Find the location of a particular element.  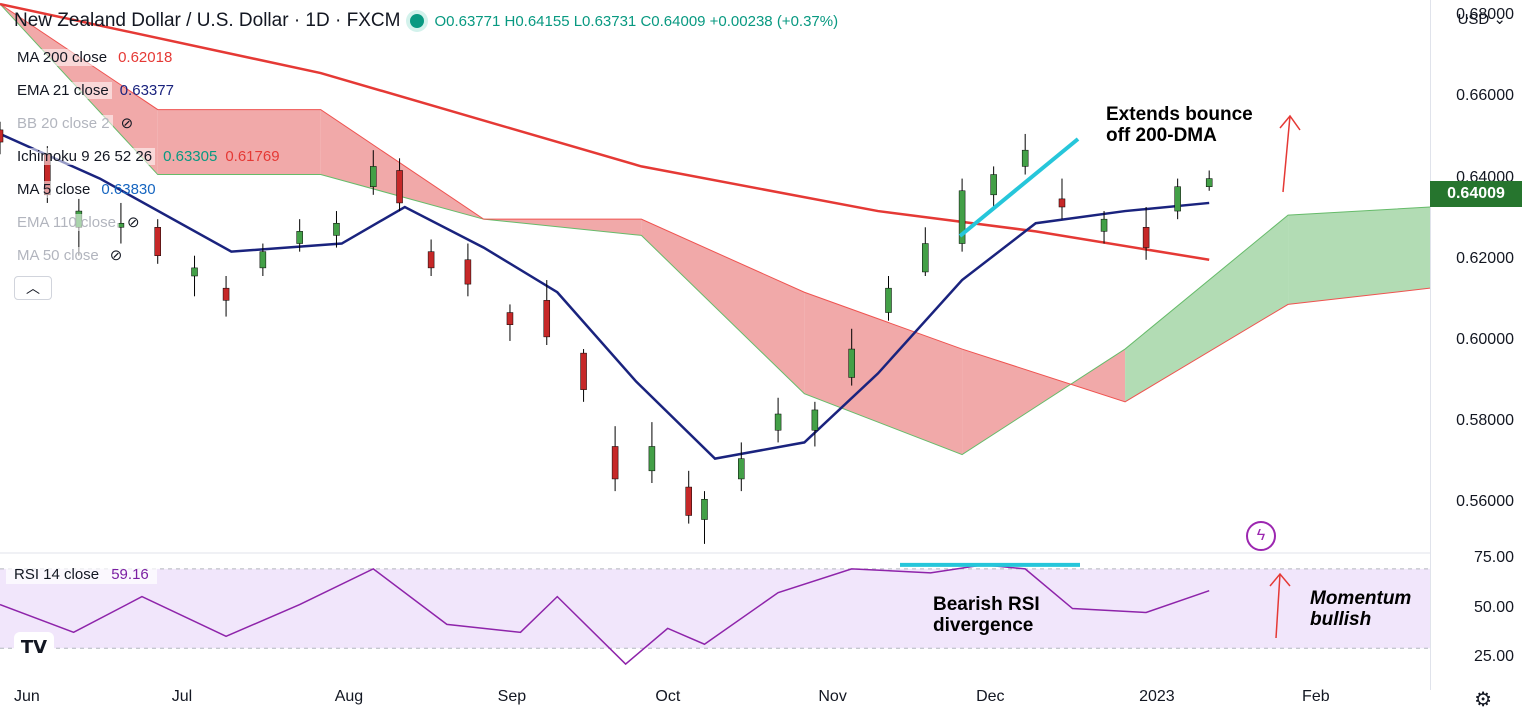

legend-name: Ichimoku 9 26 52 26 is located at coordinates (85, 156).